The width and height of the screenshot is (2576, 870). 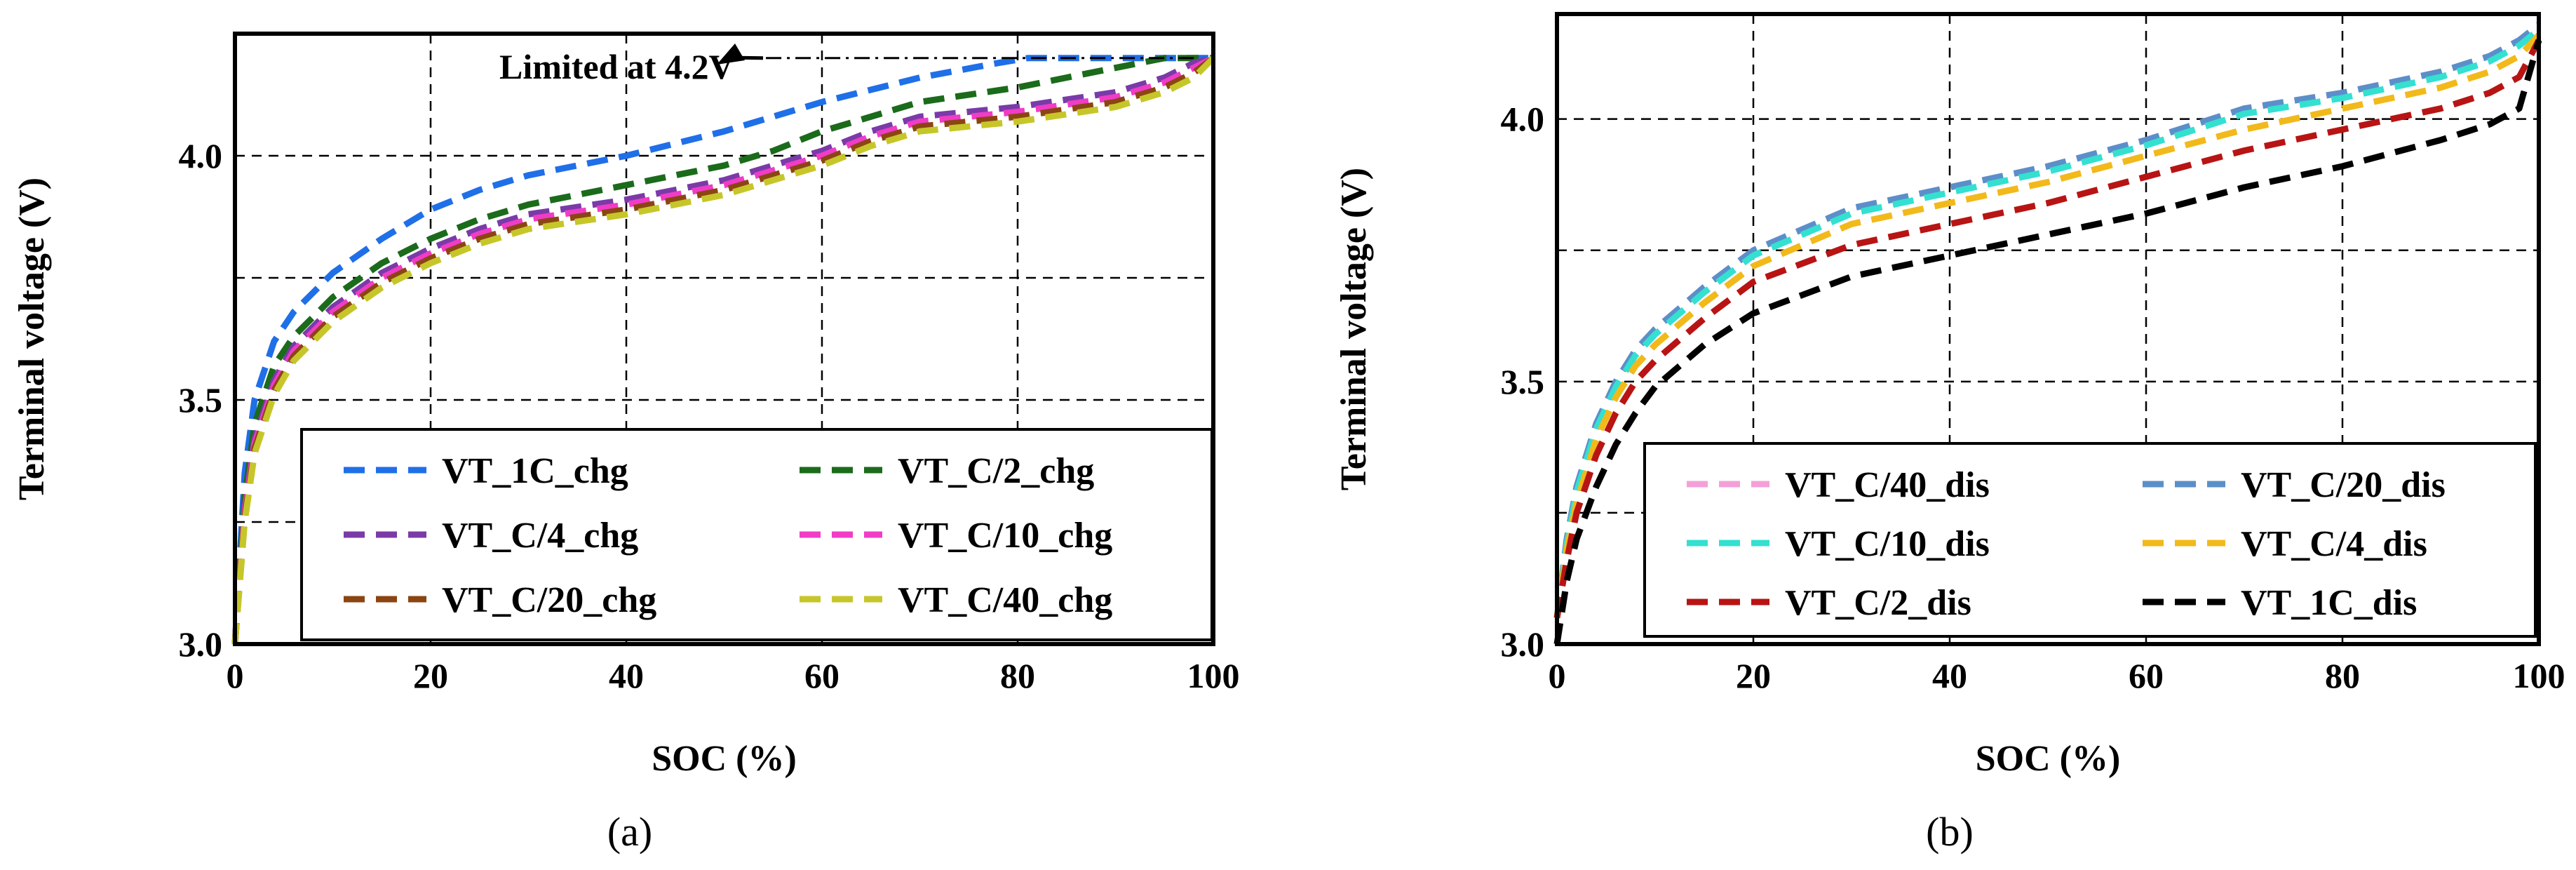 What do you see at coordinates (996, 471) in the screenshot?
I see `legend-label: VT_C/2_chg` at bounding box center [996, 471].